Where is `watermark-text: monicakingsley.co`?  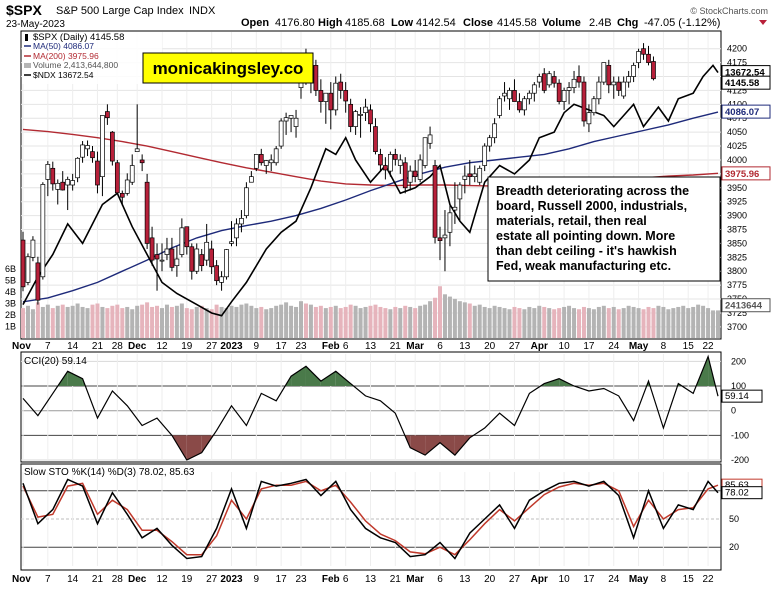 watermark-text: monicakingsley.co is located at coordinates (228, 68).